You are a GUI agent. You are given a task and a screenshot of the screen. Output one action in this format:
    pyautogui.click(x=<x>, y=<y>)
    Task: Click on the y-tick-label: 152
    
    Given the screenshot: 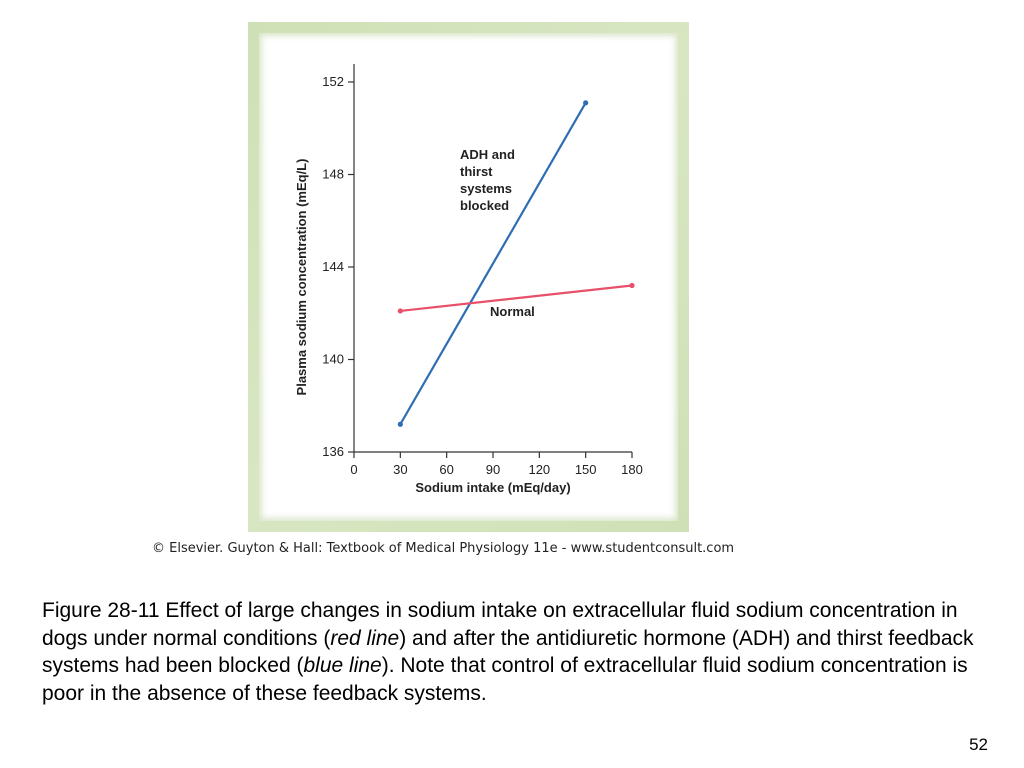 What is the action you would take?
    pyautogui.click(x=333, y=81)
    